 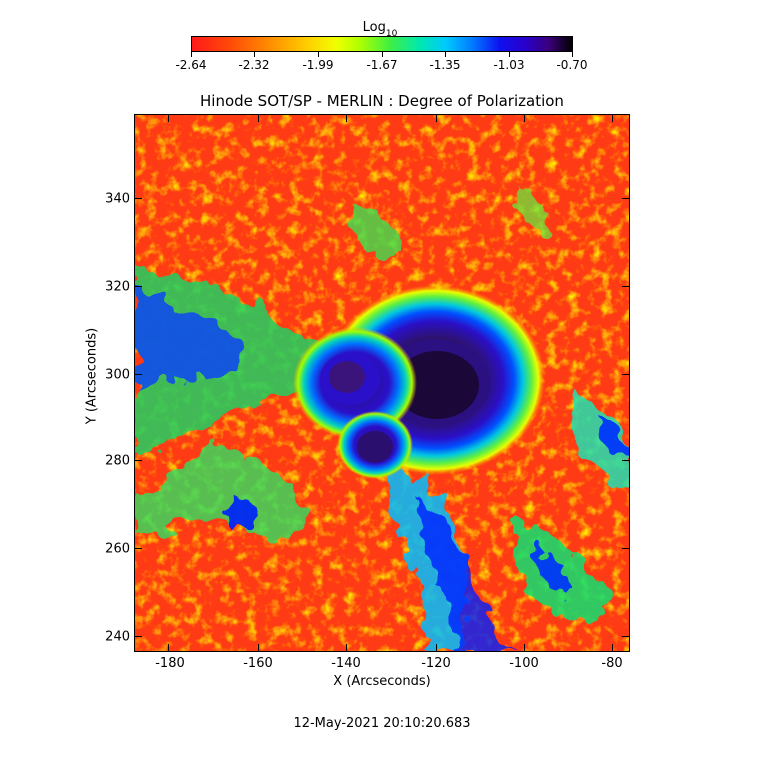 I want to click on y-tick-label: 260, so click(x=117, y=549).